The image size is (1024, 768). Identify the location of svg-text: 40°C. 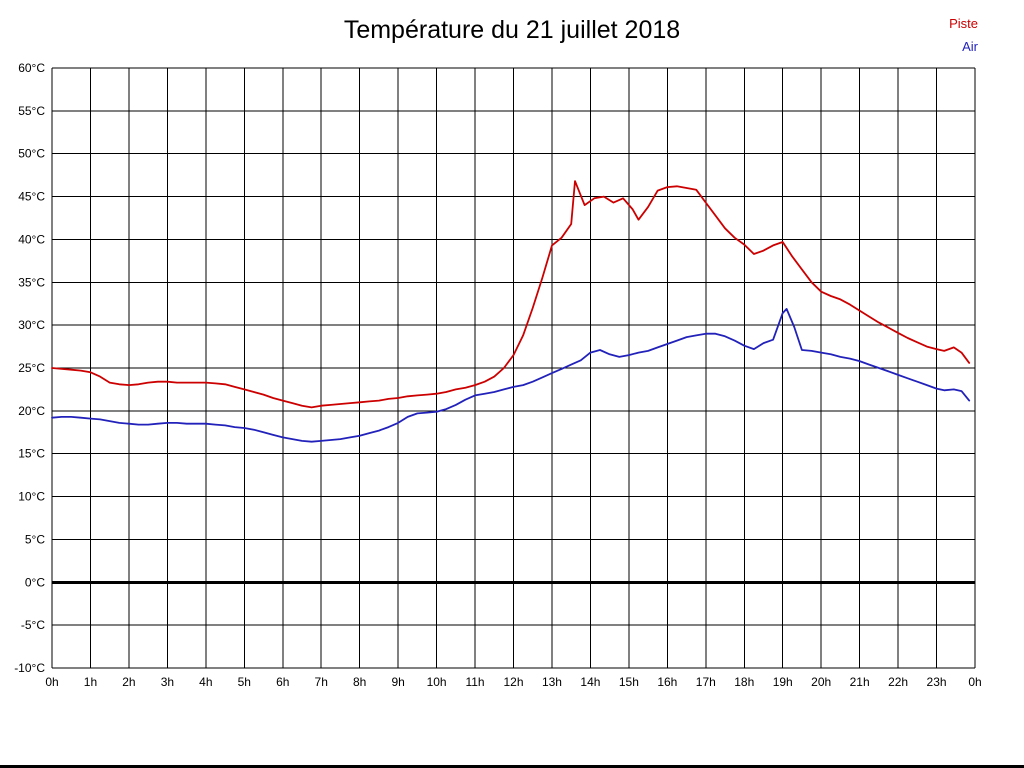
(31, 239).